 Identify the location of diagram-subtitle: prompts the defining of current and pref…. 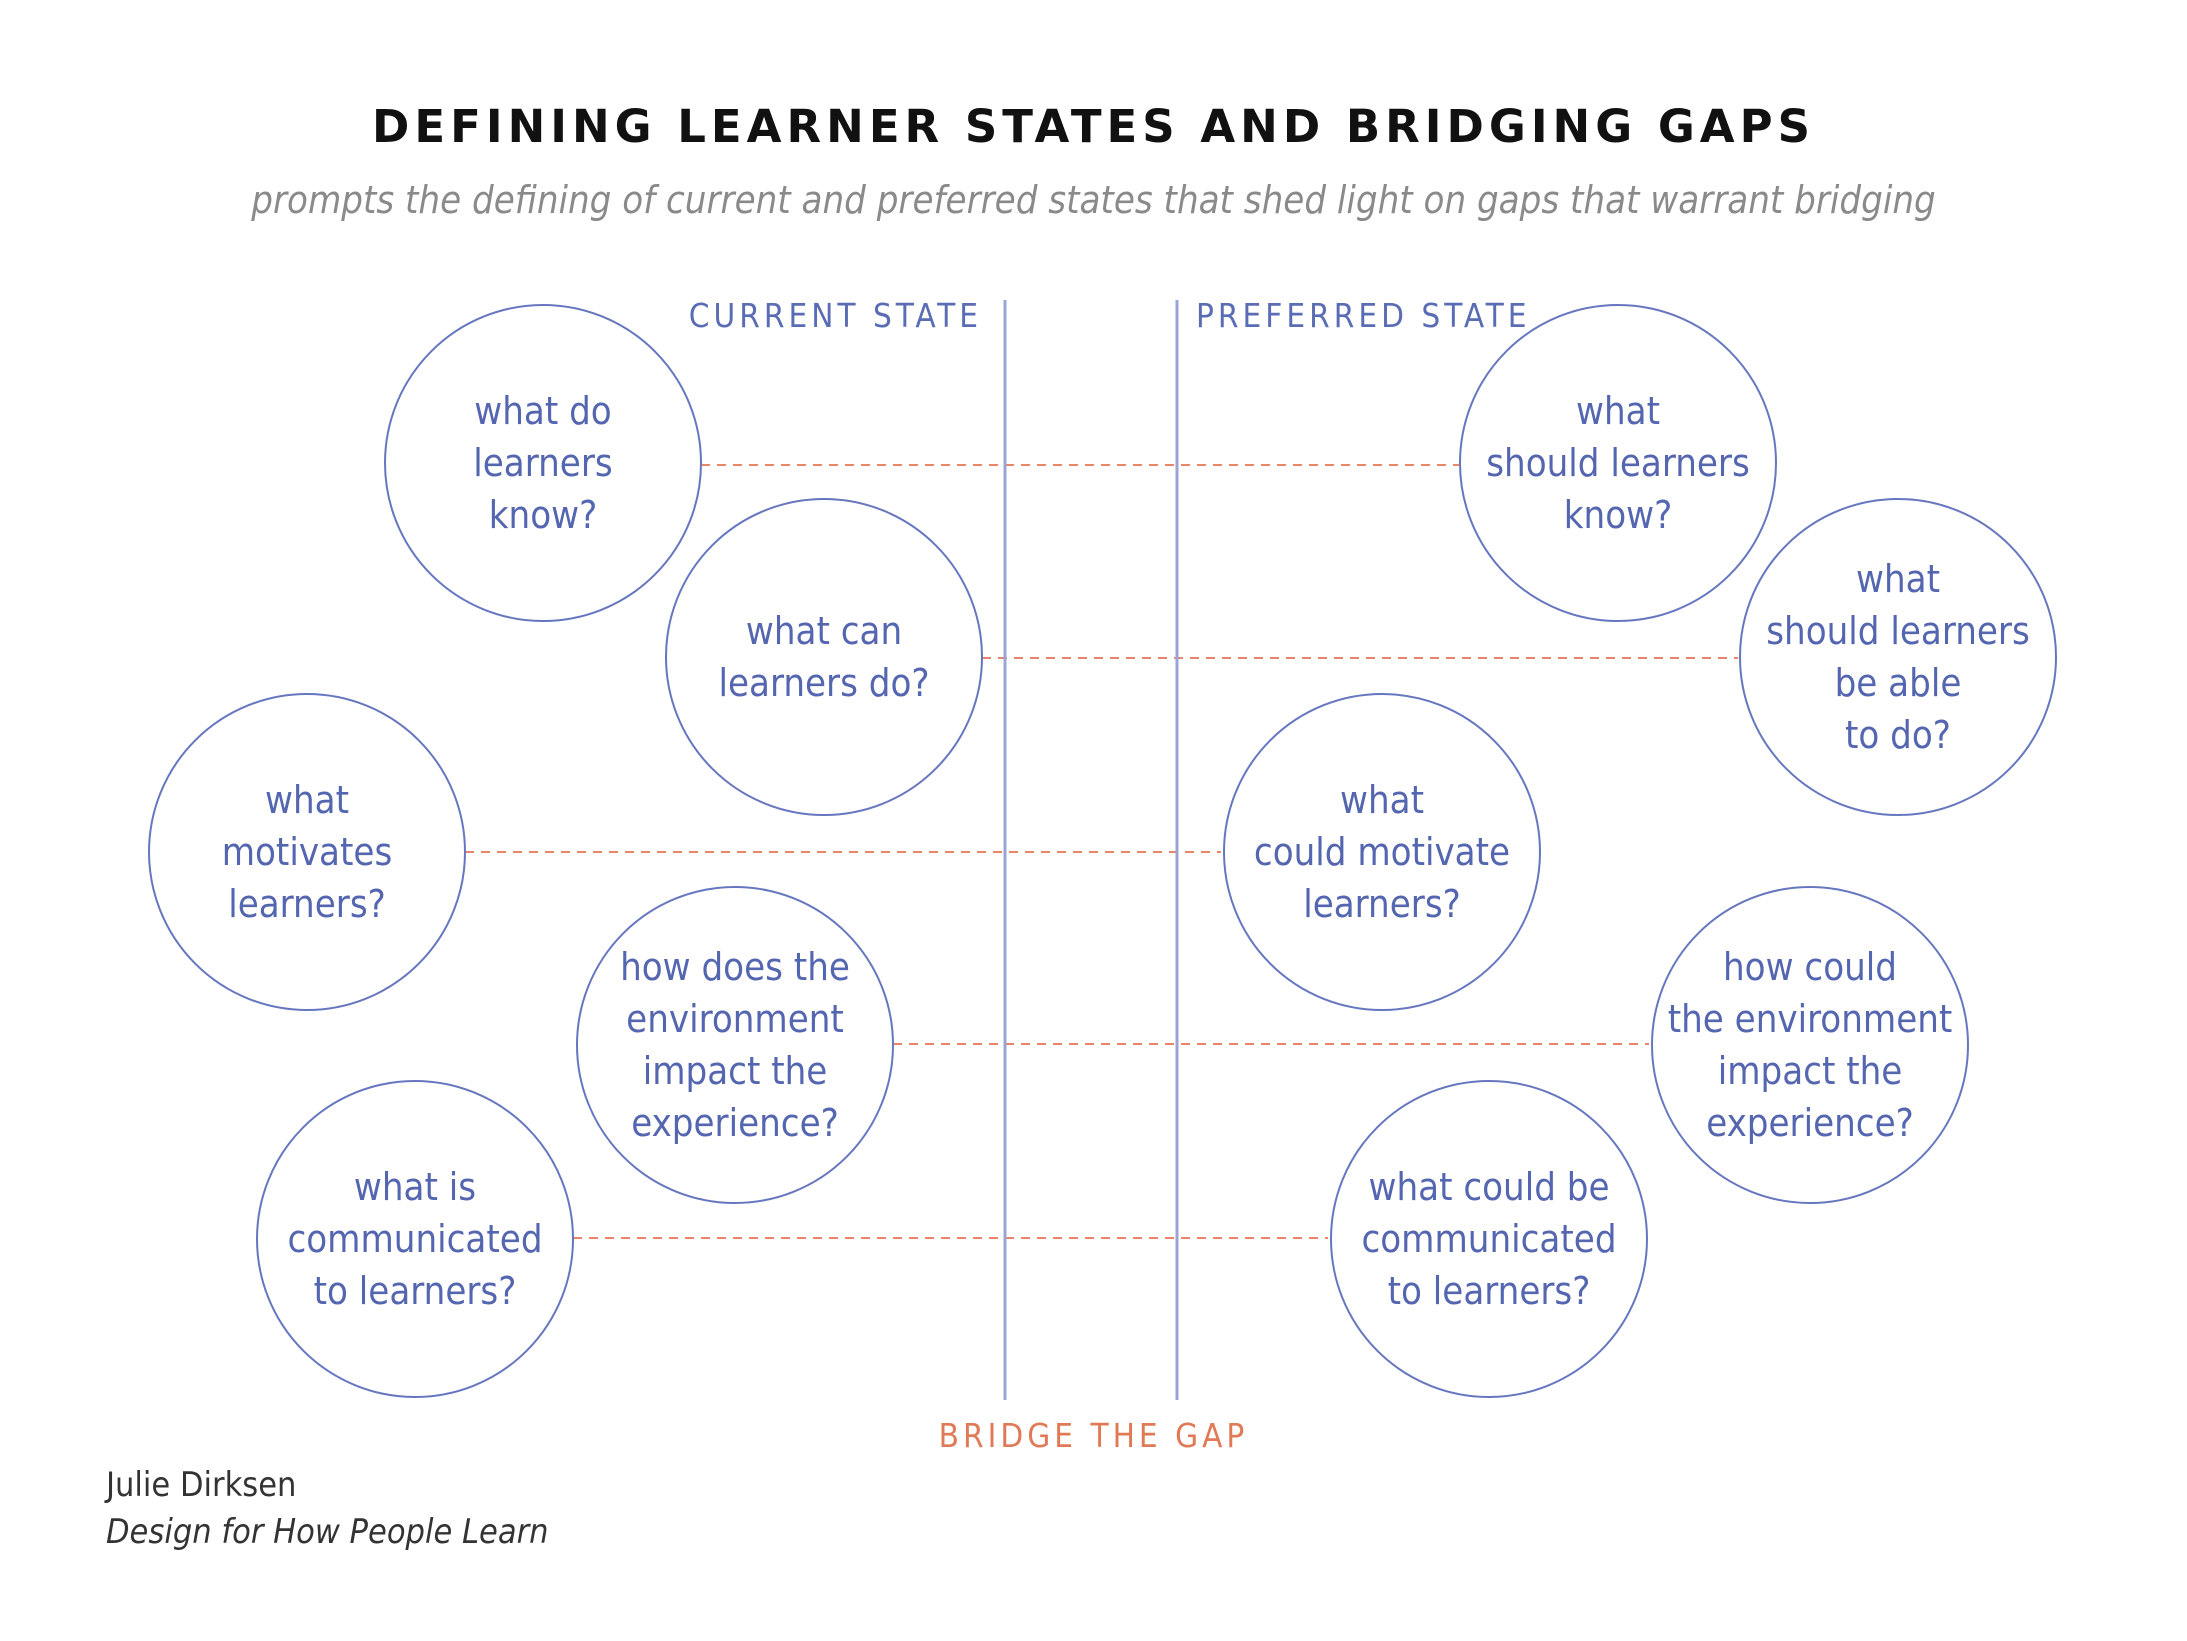
(1093, 200).